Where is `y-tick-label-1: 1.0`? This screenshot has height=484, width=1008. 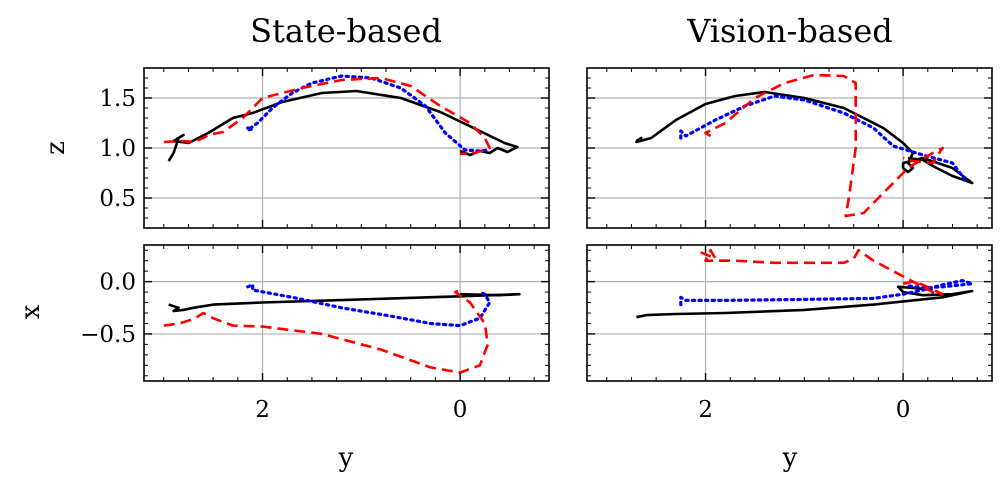 y-tick-label-1: 1.0 is located at coordinates (117, 149).